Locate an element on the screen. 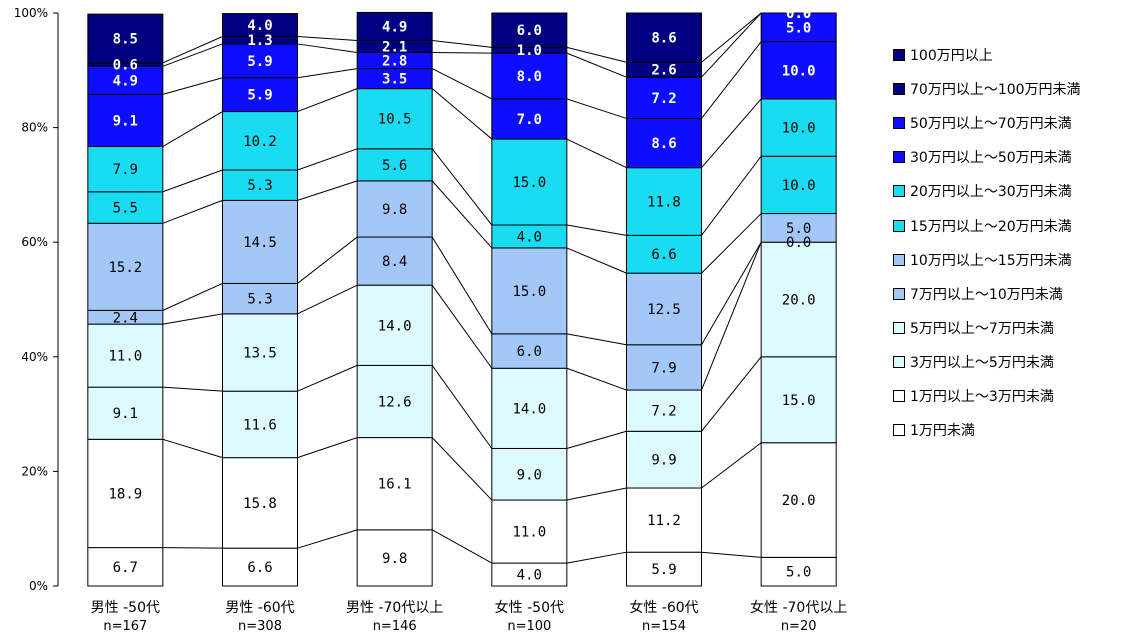 This screenshot has width=1128, height=642. legend-label: 15万円以上～20万円未満 is located at coordinates (991, 226).